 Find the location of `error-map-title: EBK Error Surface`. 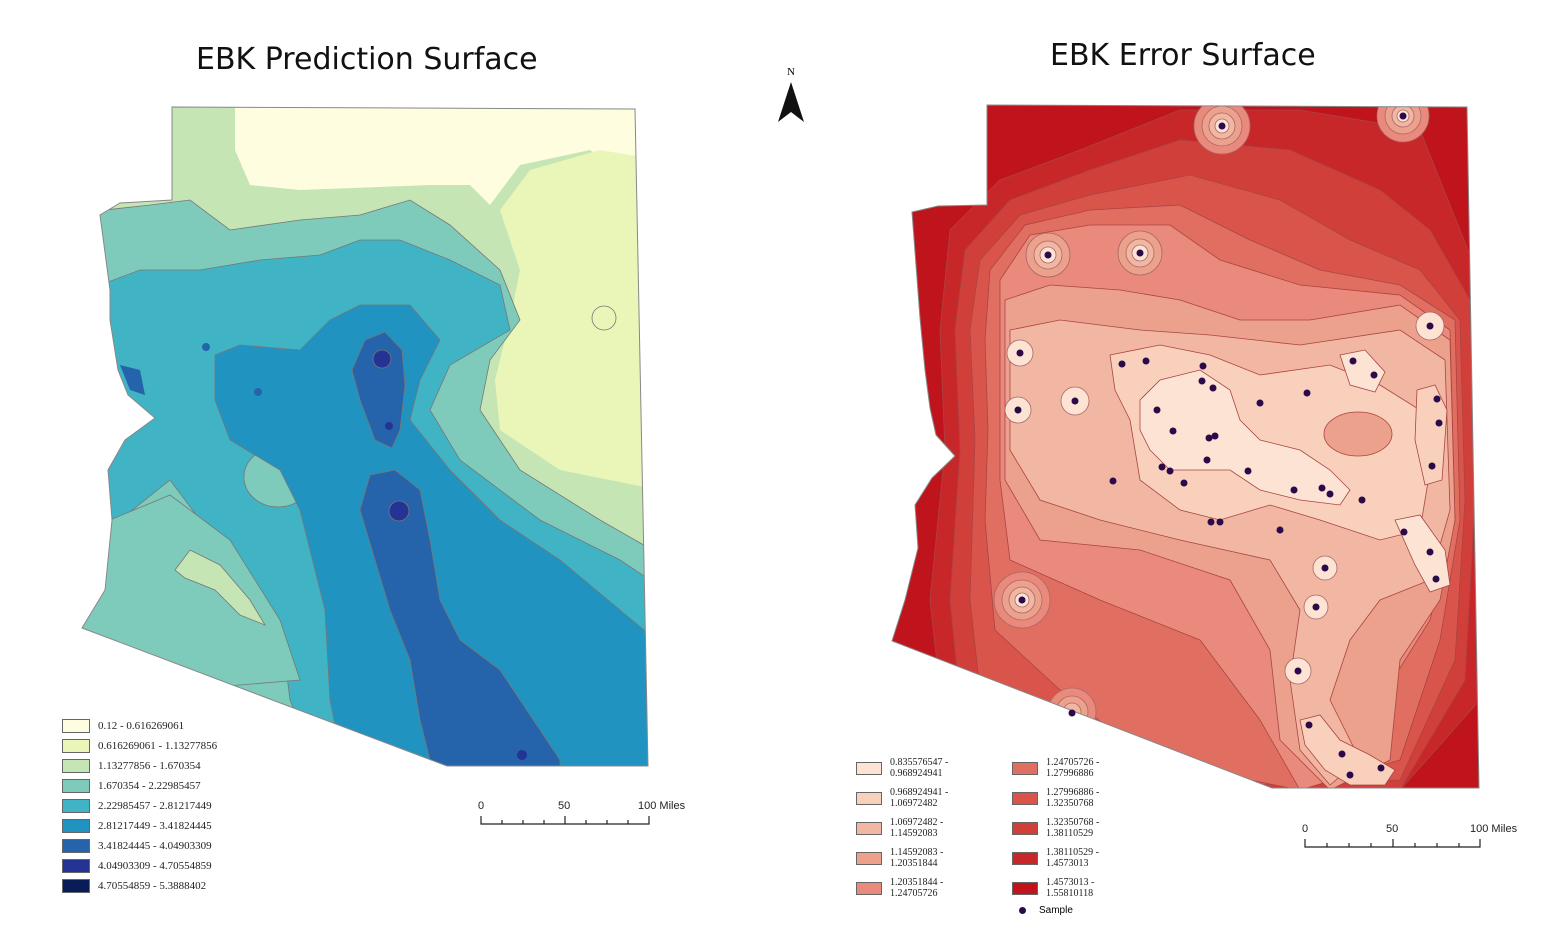

error-map-title: EBK Error Surface is located at coordinates (1183, 55).